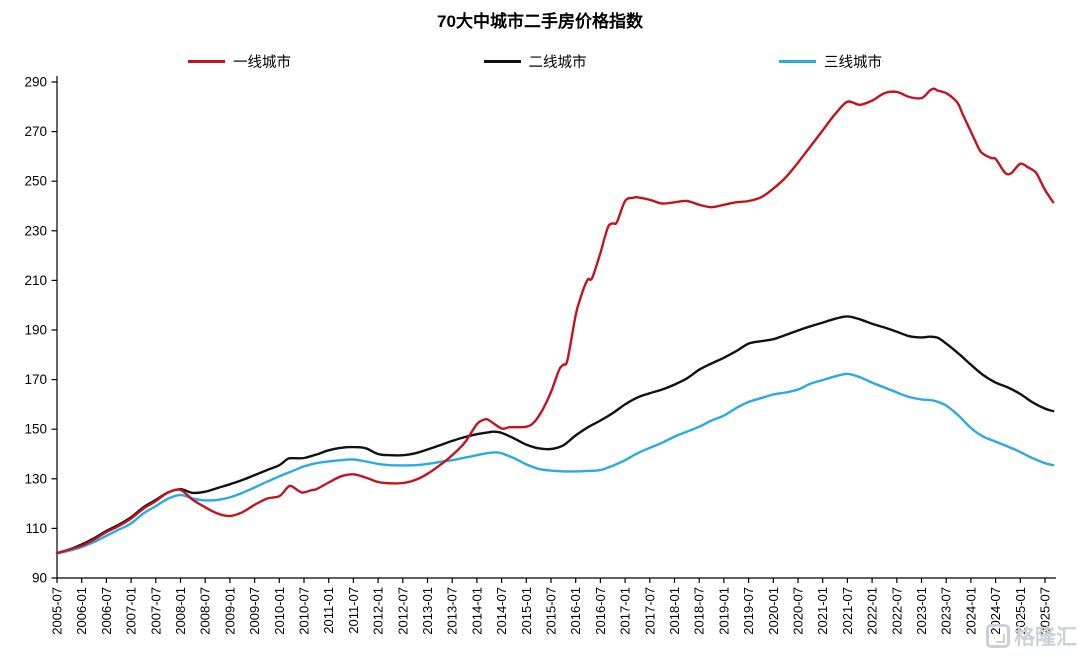 This screenshot has height=657, width=1080. What do you see at coordinates (798, 611) in the screenshot?
I see `x-axis-tick-label: 2020-07` at bounding box center [798, 611].